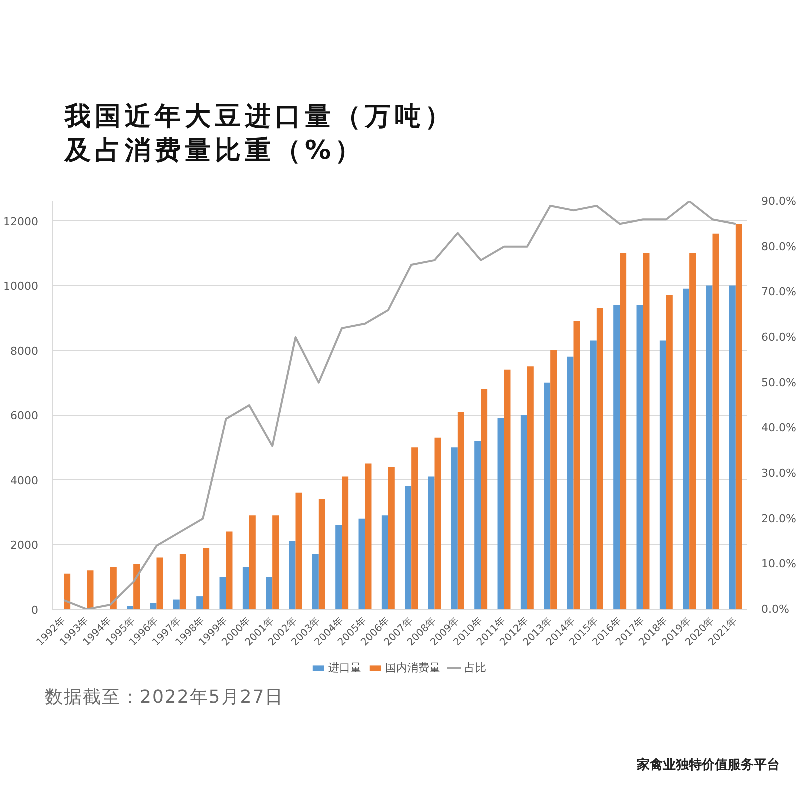 The width and height of the screenshot is (800, 799). Describe the element at coordinates (779, 428) in the screenshot. I see `y2-tick-label: 40.0%` at that location.